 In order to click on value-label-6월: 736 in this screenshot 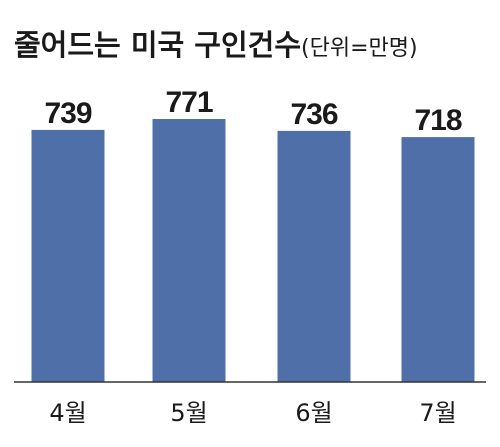, I will do `click(313, 114)`.